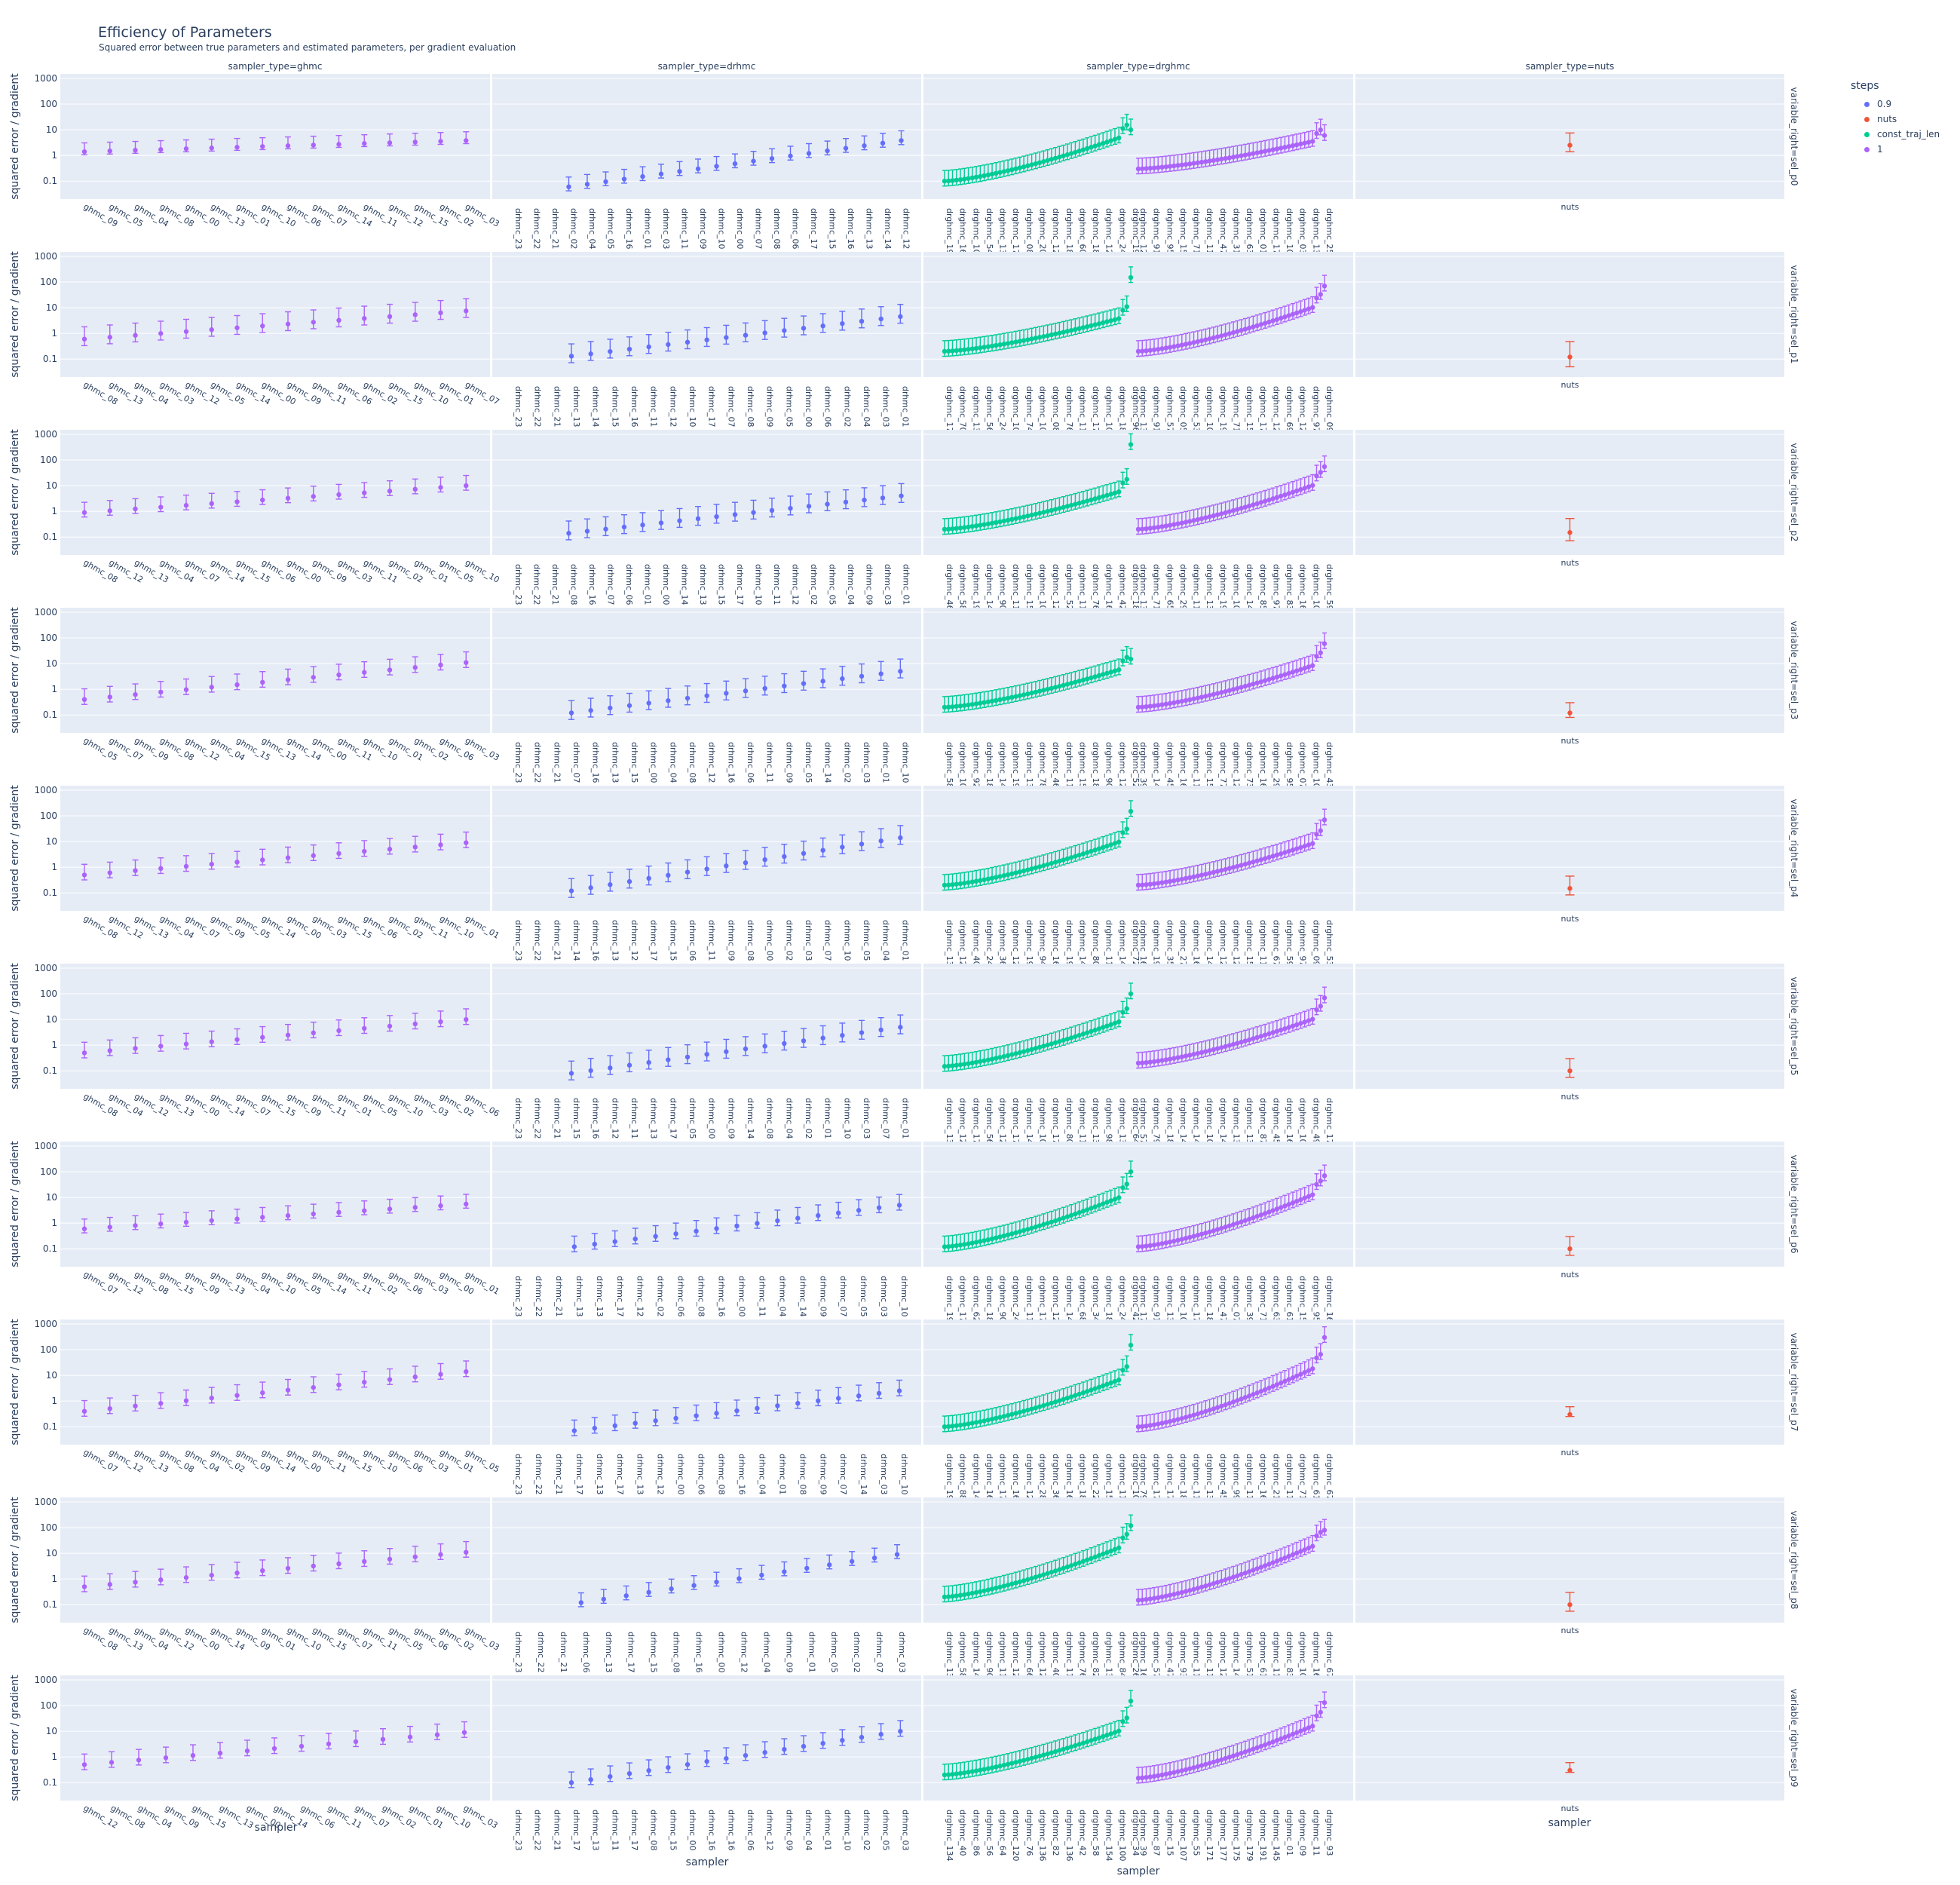 This screenshot has width=1960, height=1885. What do you see at coordinates (828, 1118) in the screenshot?
I see `x-tick-label: drhmc_01` at bounding box center [828, 1118].